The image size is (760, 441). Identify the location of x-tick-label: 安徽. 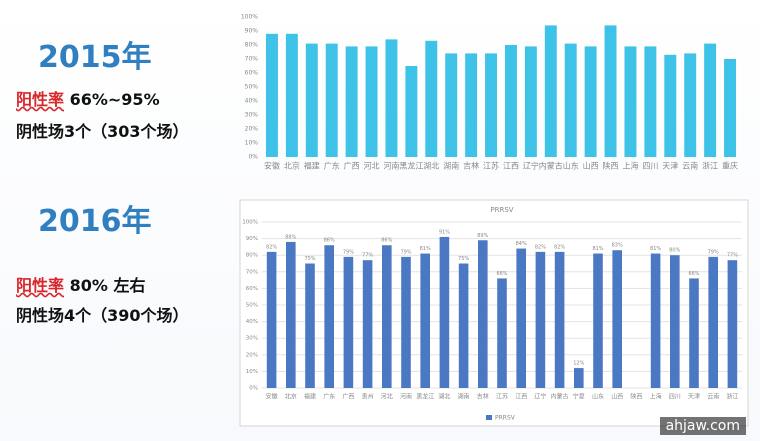
(272, 397).